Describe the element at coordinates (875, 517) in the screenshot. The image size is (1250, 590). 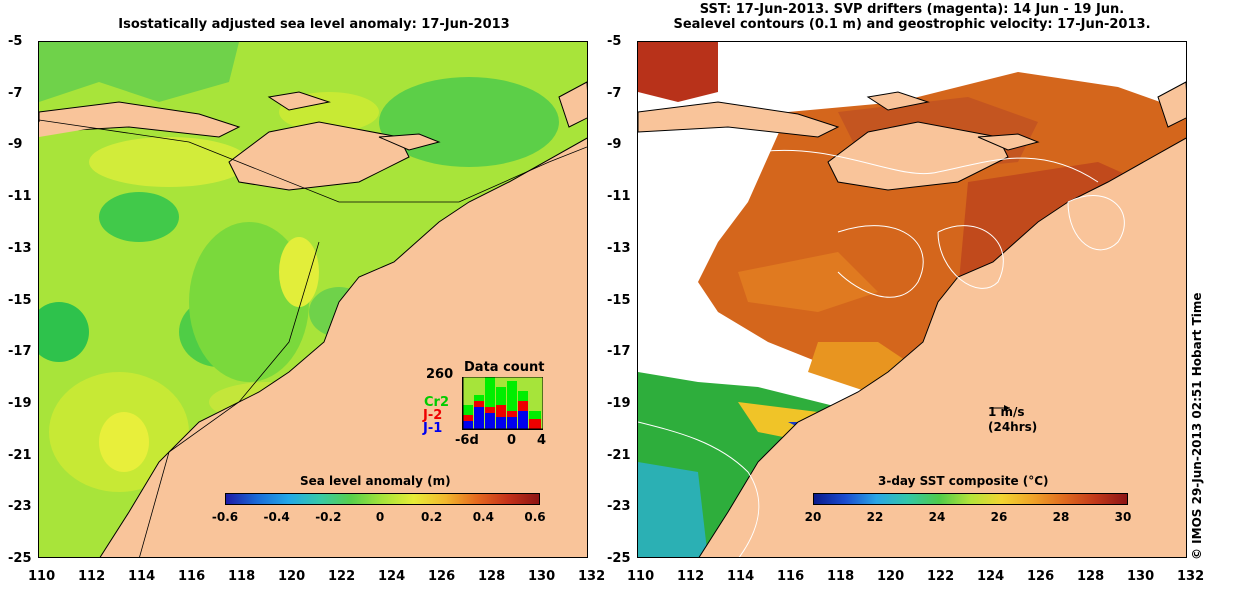
I see `colorbar-tick-label: 22` at that location.